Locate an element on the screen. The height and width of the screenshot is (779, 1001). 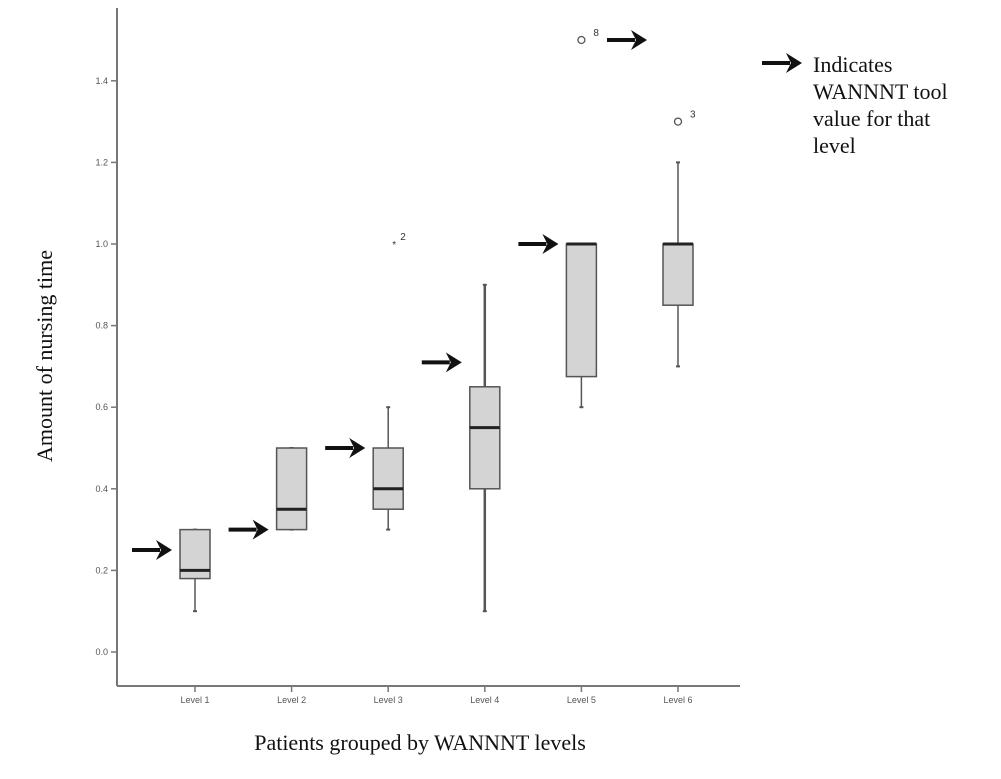
box-level-6: 3 is located at coordinates (679, 239).